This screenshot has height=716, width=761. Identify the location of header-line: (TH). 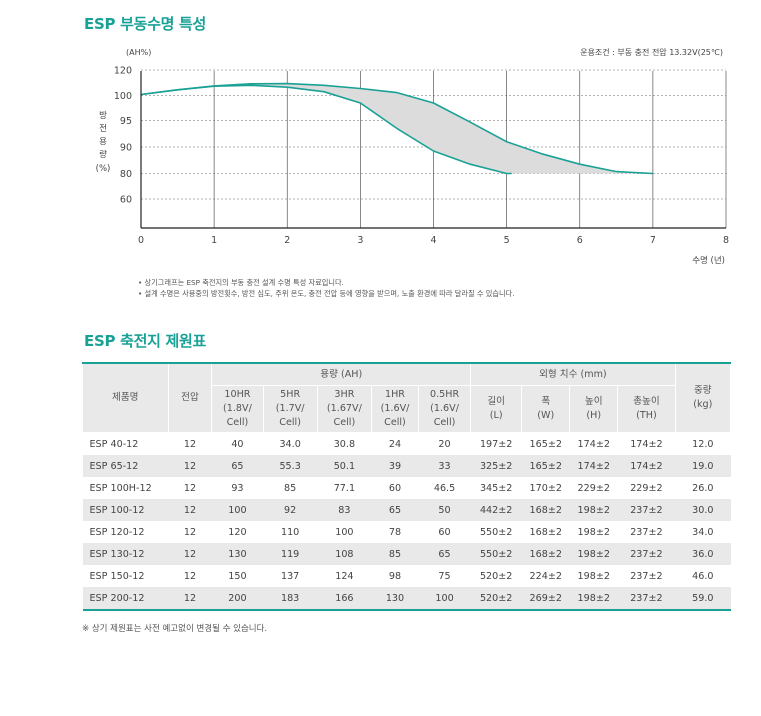
(646, 415).